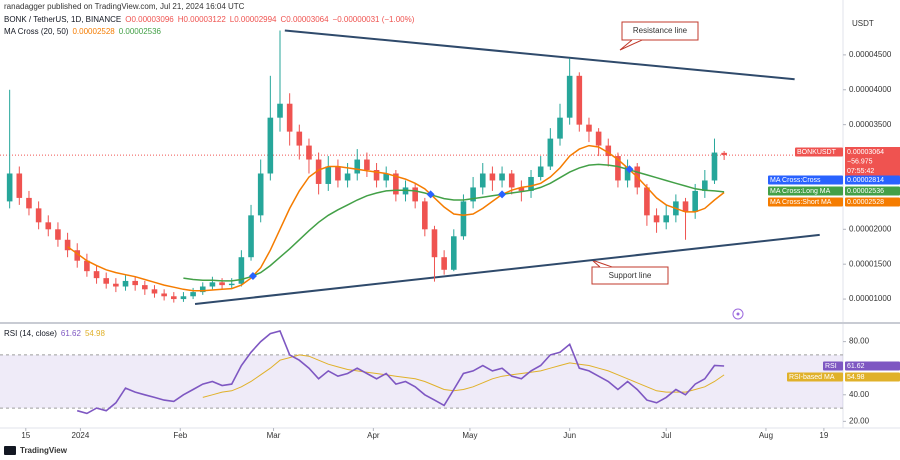  Describe the element at coordinates (71, 333) in the screenshot. I see `legend-item: 61.62` at that location.